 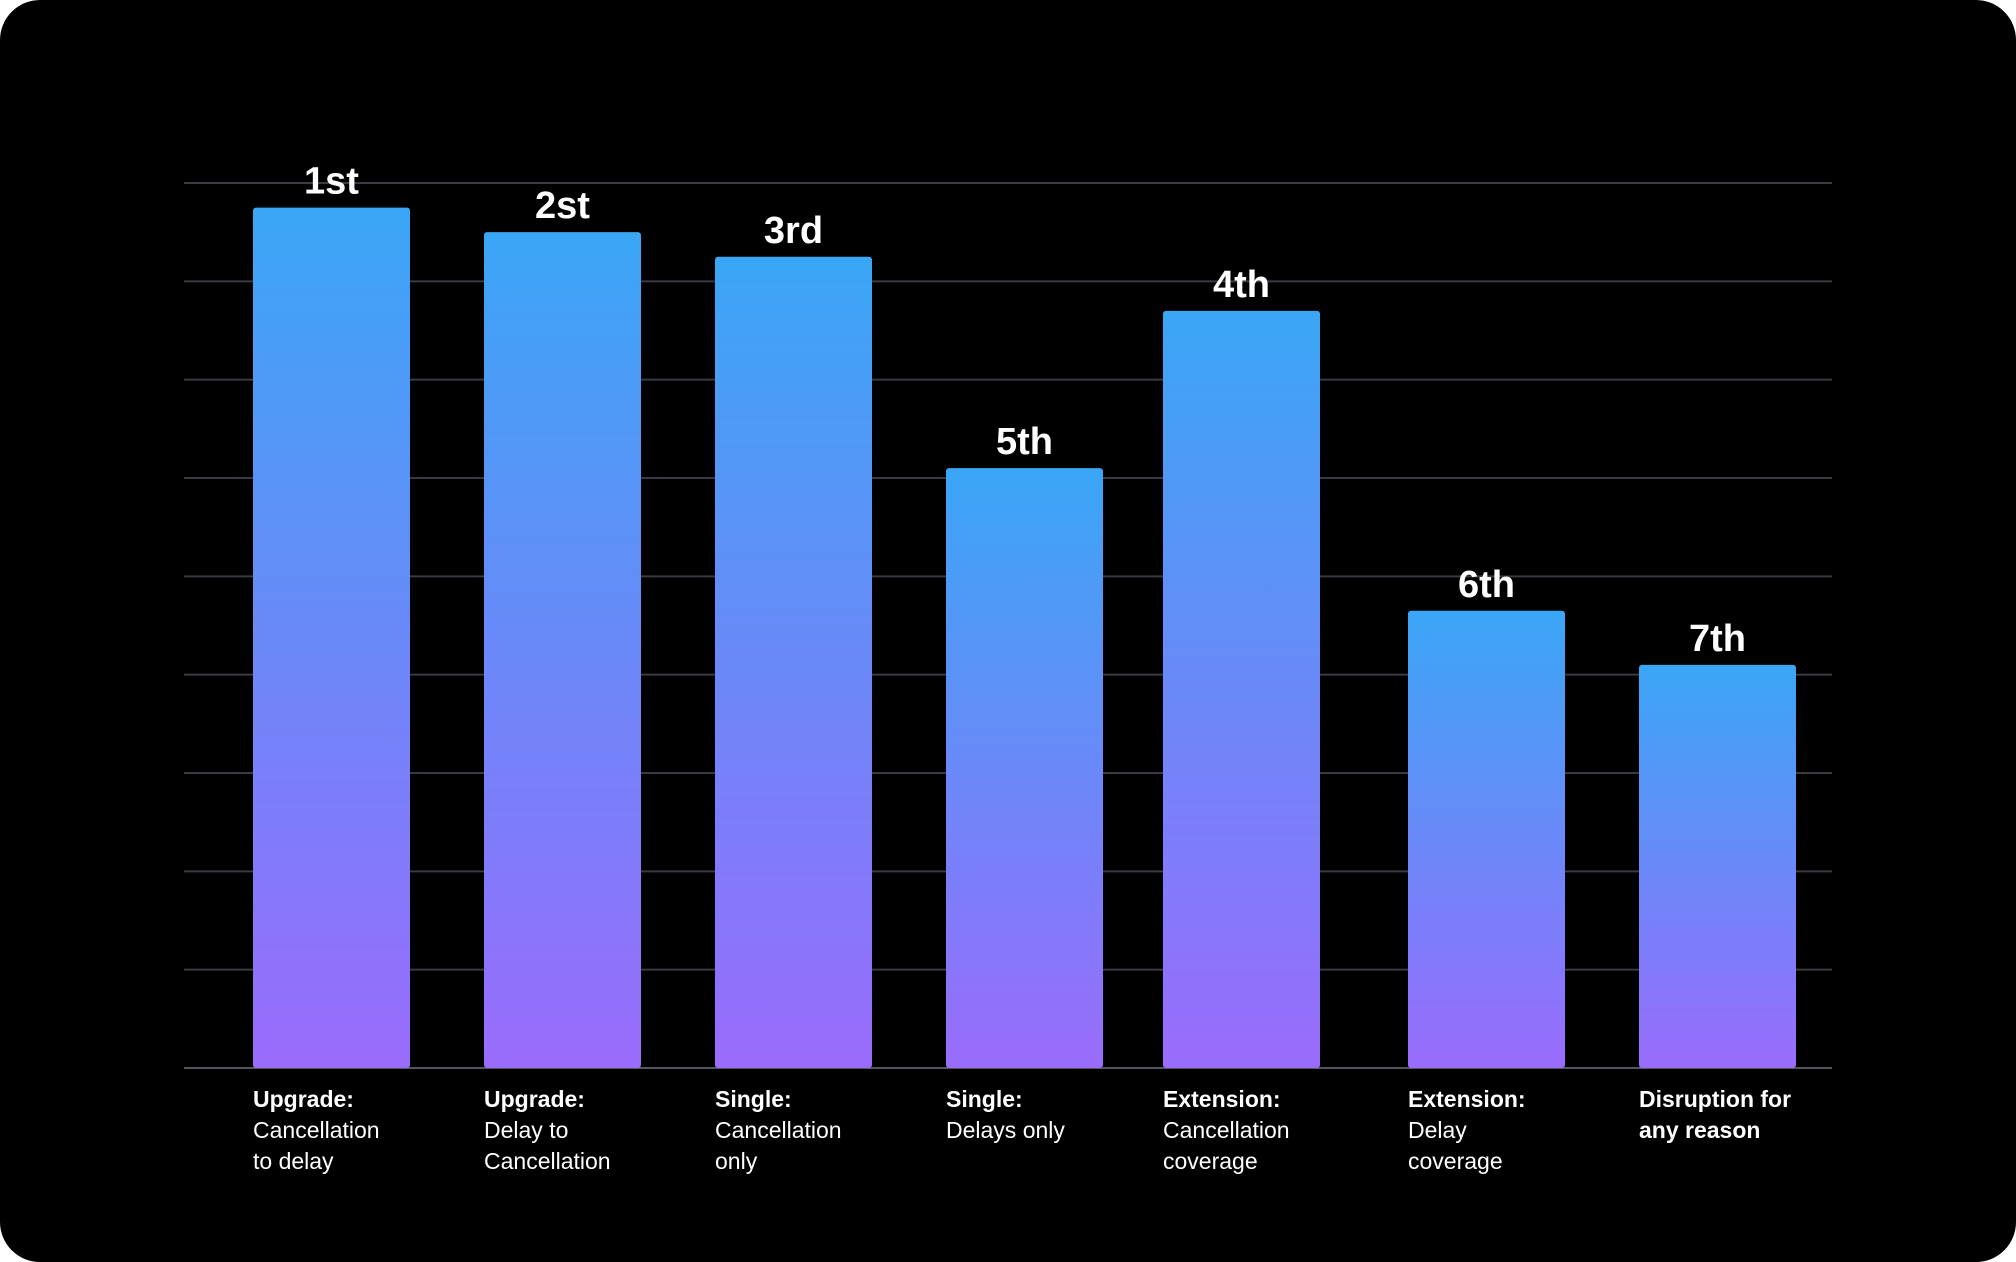 I want to click on category-label-4: Single: Delays only, so click(x=1005, y=1114).